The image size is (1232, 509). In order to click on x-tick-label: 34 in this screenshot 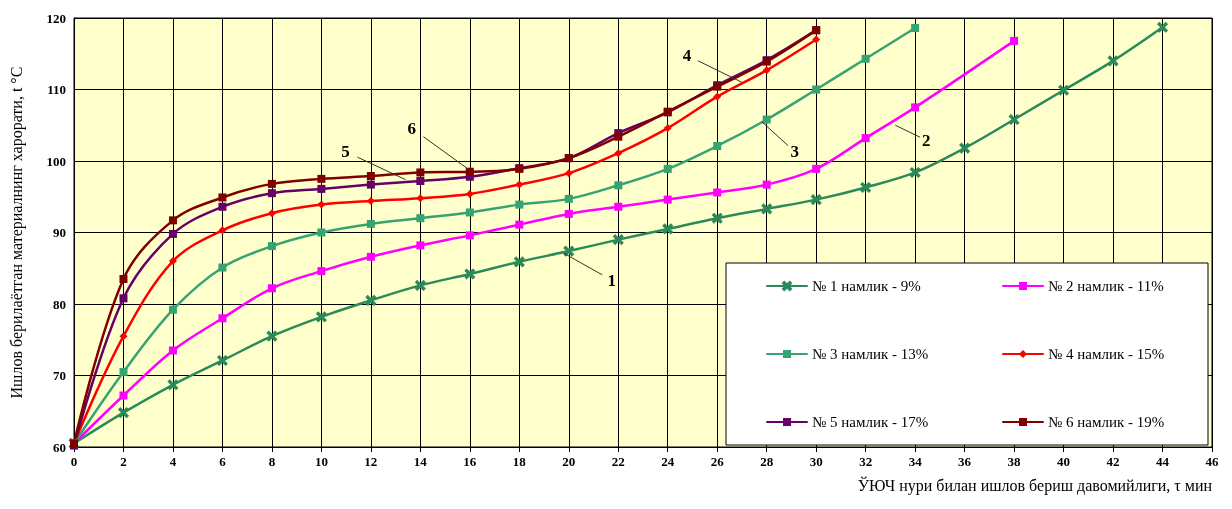, I will do `click(915, 461)`.